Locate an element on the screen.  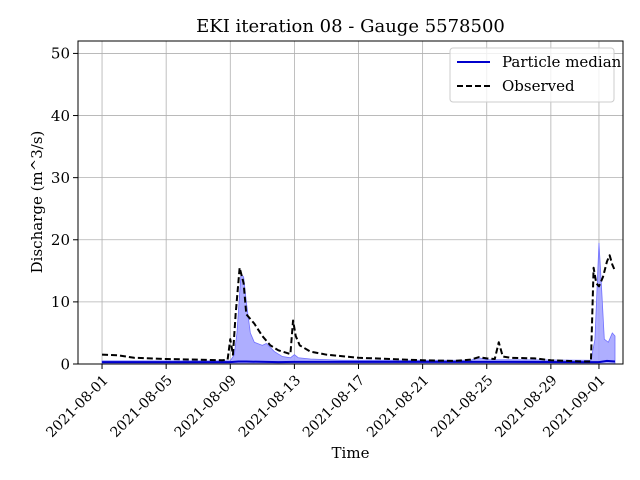
legend: Particle median Observed is located at coordinates (535, 75).